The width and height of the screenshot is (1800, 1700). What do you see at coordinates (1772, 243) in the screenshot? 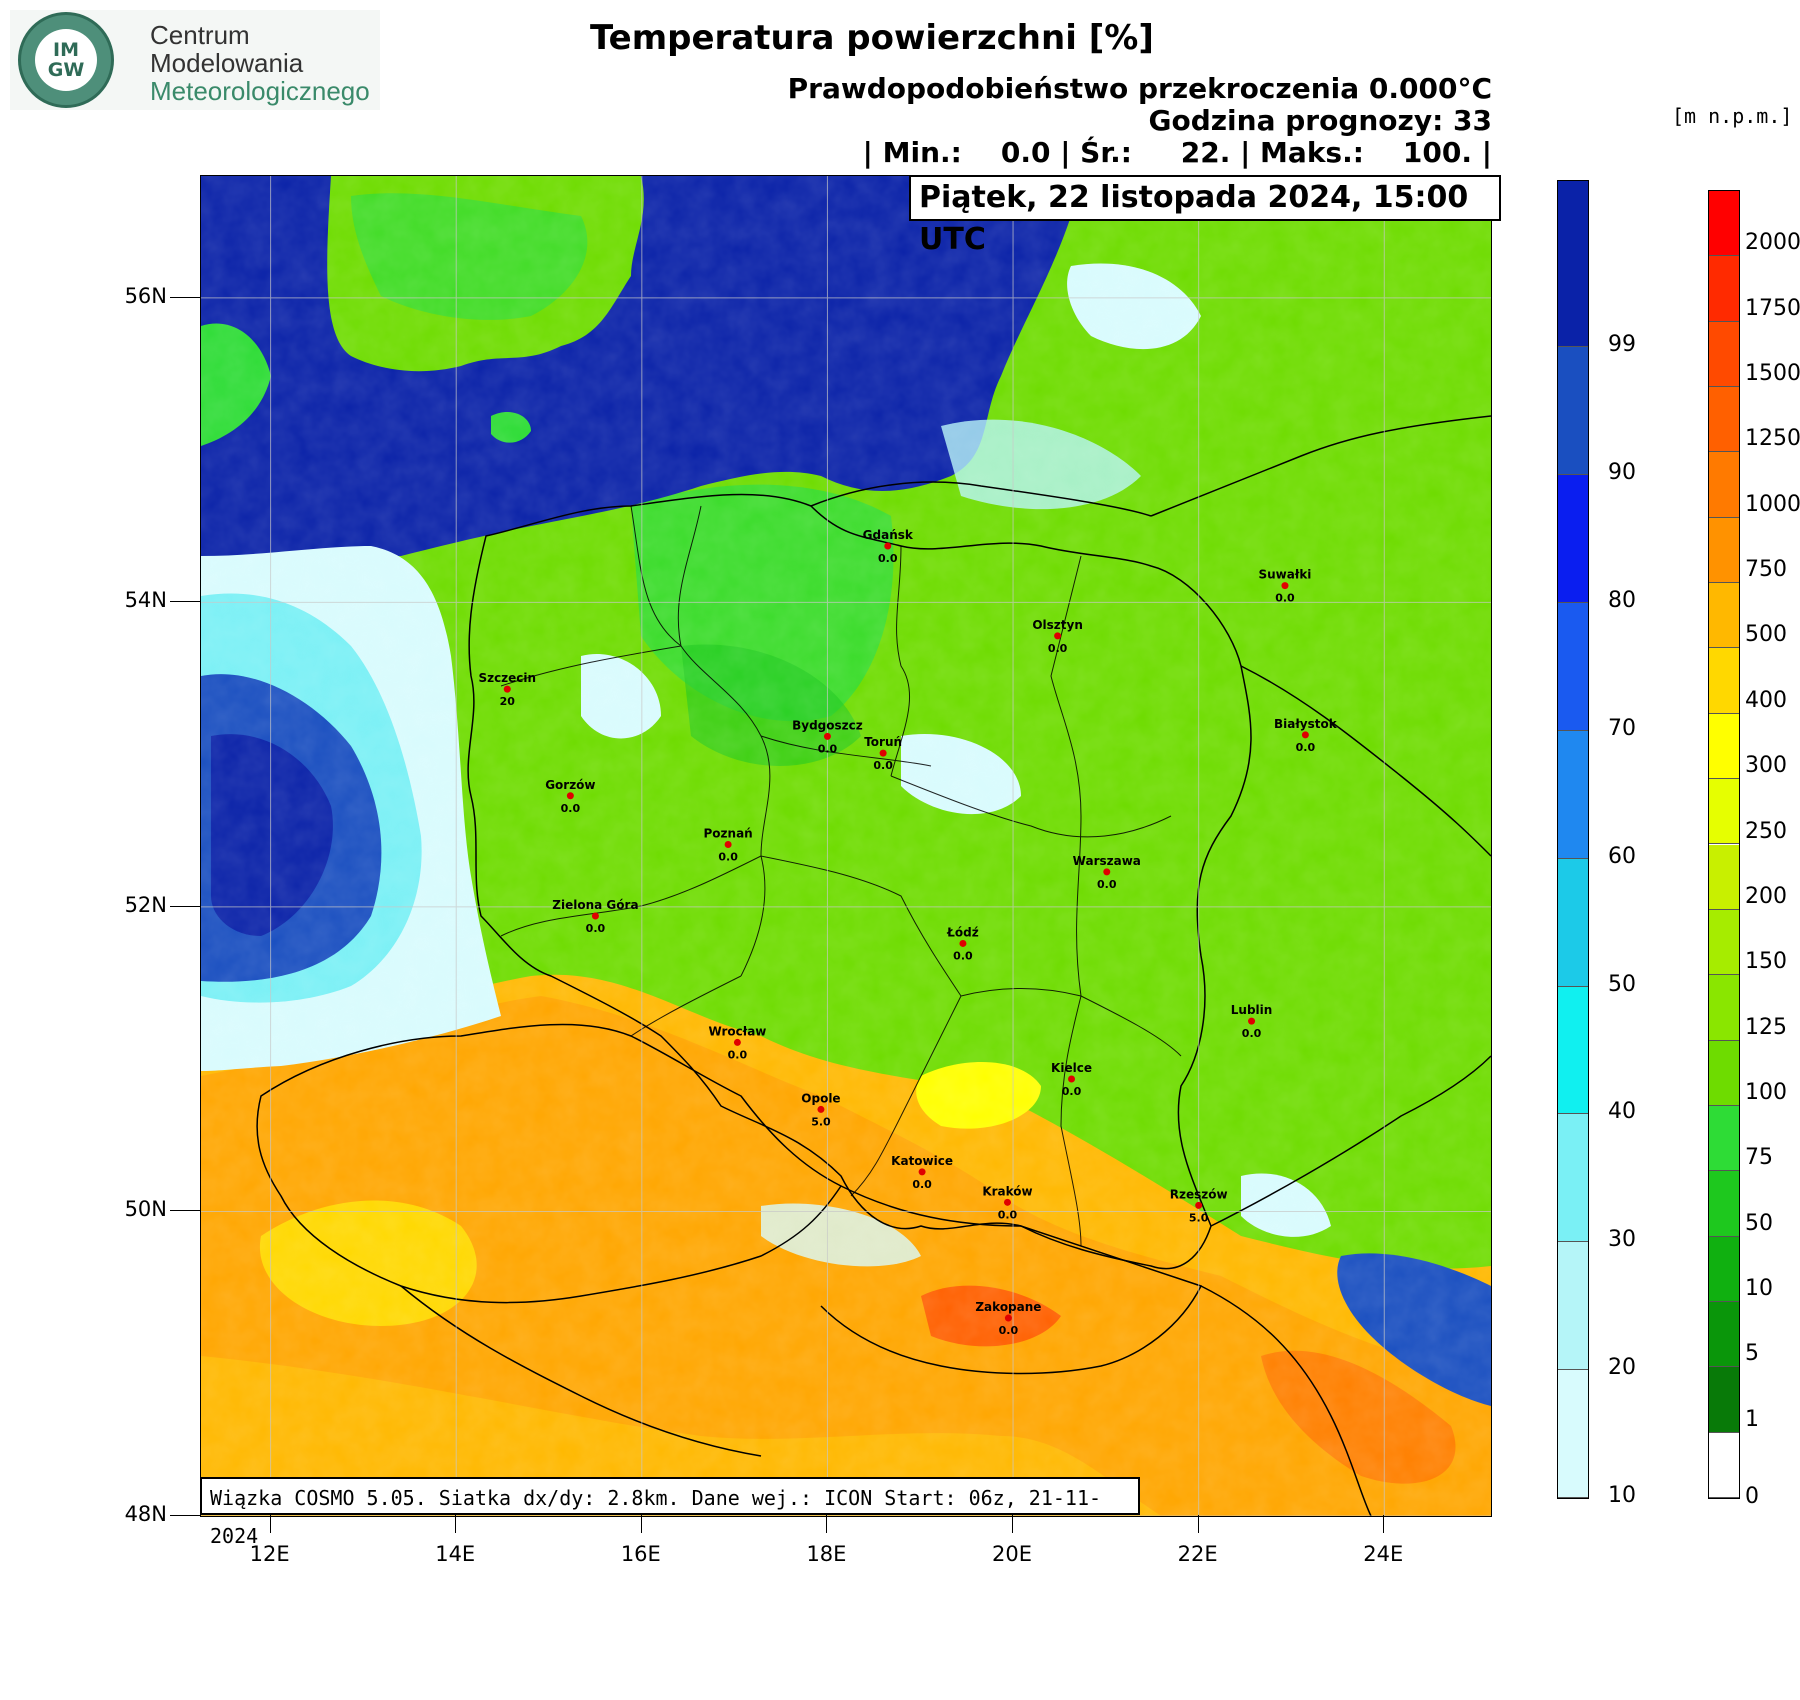
I see `elevation-tick: 2000` at bounding box center [1772, 243].